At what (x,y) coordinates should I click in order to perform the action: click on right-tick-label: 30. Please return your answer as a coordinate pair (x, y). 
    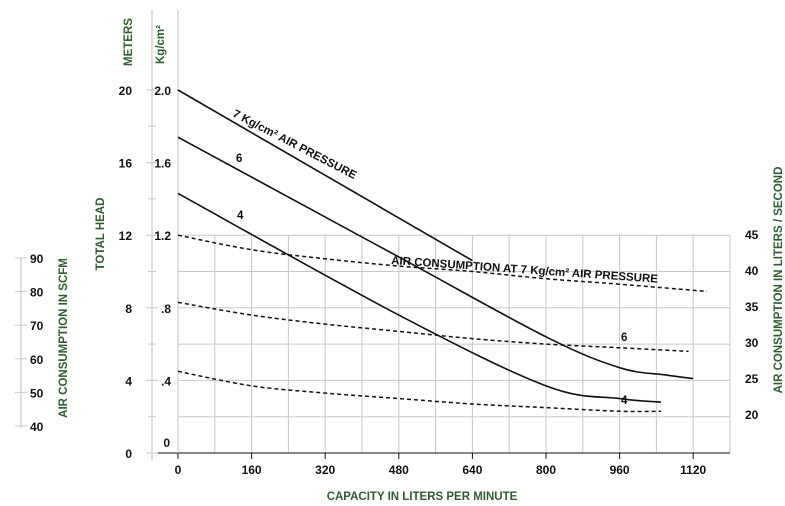
    Looking at the image, I should click on (752, 343).